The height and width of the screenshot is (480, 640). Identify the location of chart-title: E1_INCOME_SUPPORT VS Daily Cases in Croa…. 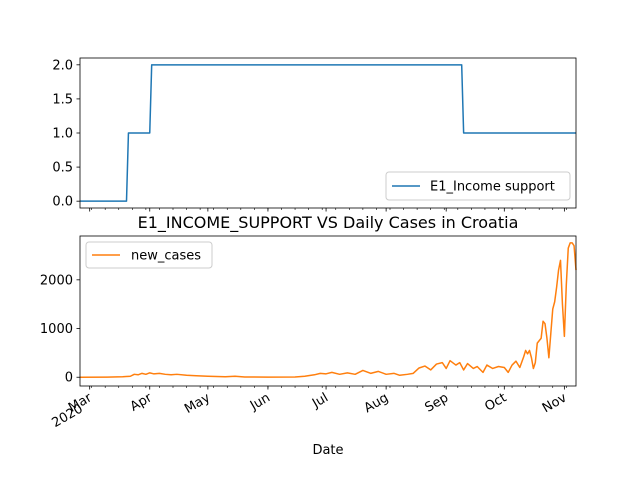
(328, 223).